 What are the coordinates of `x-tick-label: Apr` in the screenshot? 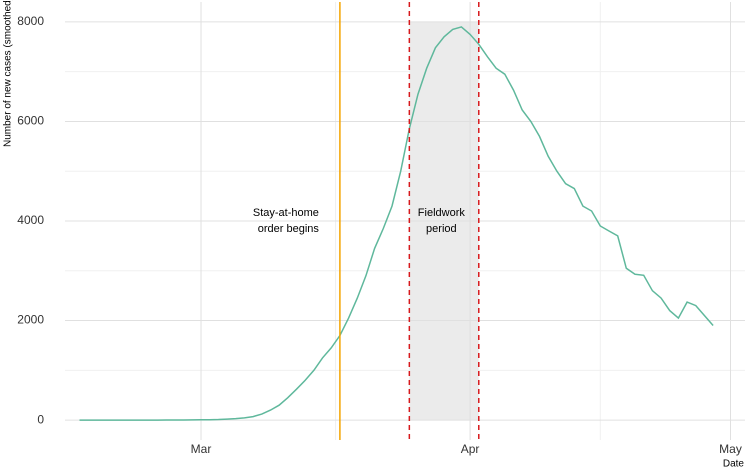 It's located at (470, 449).